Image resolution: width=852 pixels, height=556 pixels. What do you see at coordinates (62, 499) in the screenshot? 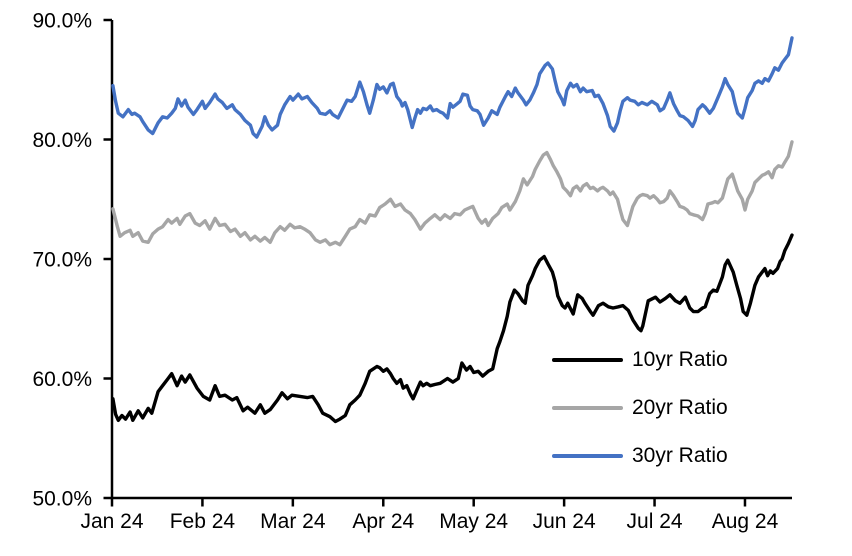
I see `y-axis-tick-label: 50.0%` at bounding box center [62, 499].